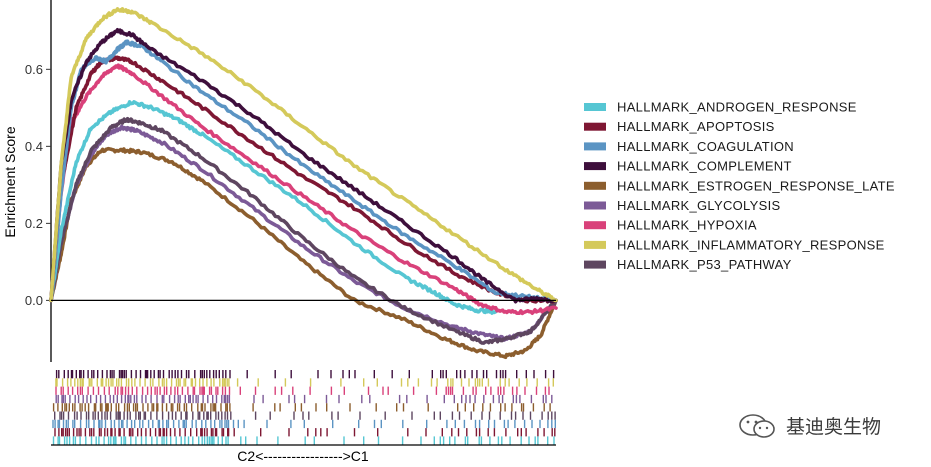 The width and height of the screenshot is (931, 467). I want to click on hit-row-hallmark-estrogen-response-late, so click(301, 407).